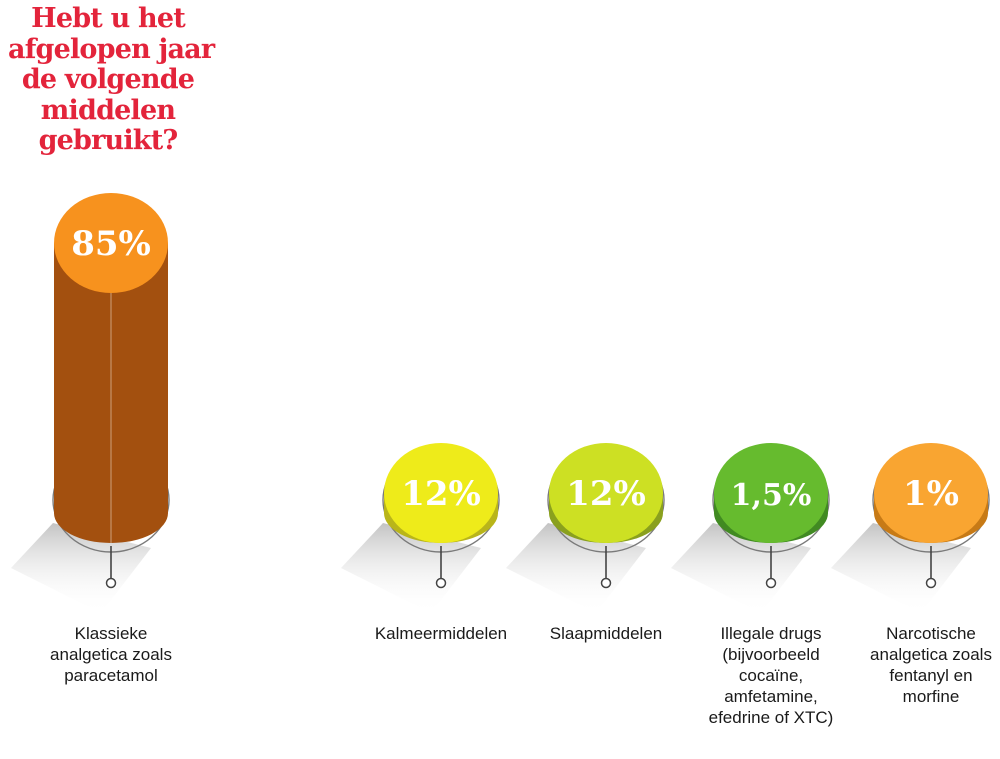  What do you see at coordinates (111, 49) in the screenshot?
I see `chart-title-line: afgelopen jaar` at bounding box center [111, 49].